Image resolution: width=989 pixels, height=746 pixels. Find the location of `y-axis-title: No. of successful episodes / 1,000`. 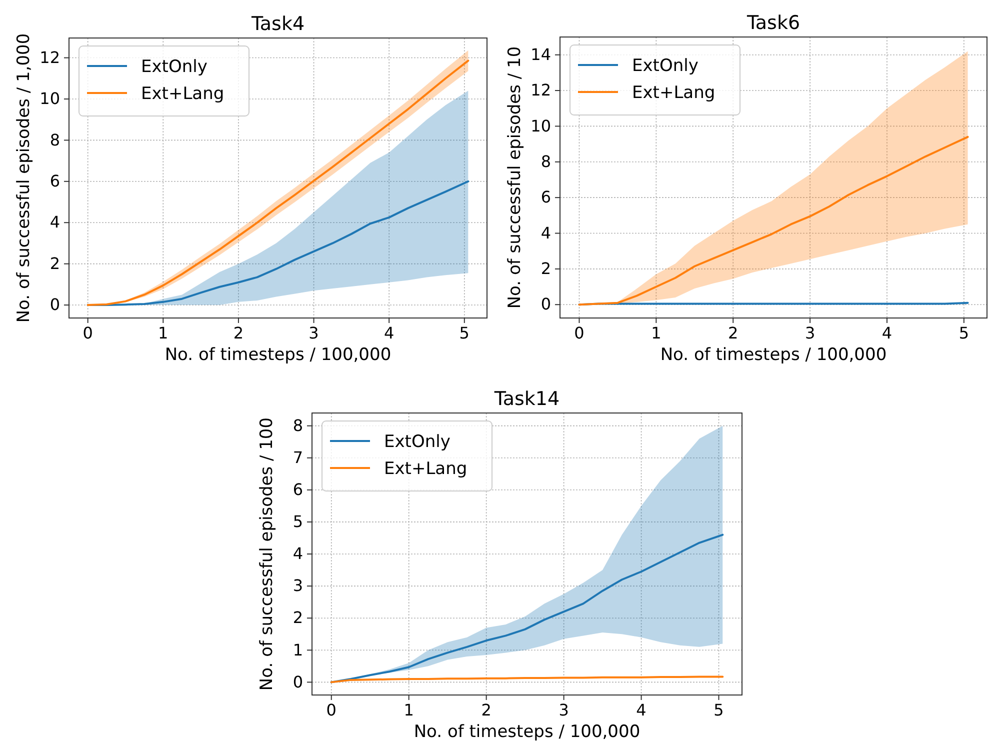

y-axis-title: No. of successful episodes / 1,000 is located at coordinates (24, 178).